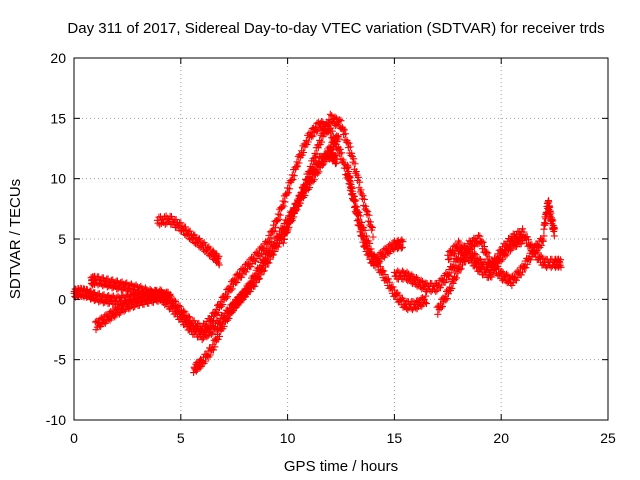 This screenshot has width=640, height=480. I want to click on y-axis-label: SDTVAR / TECUs, so click(15, 239).